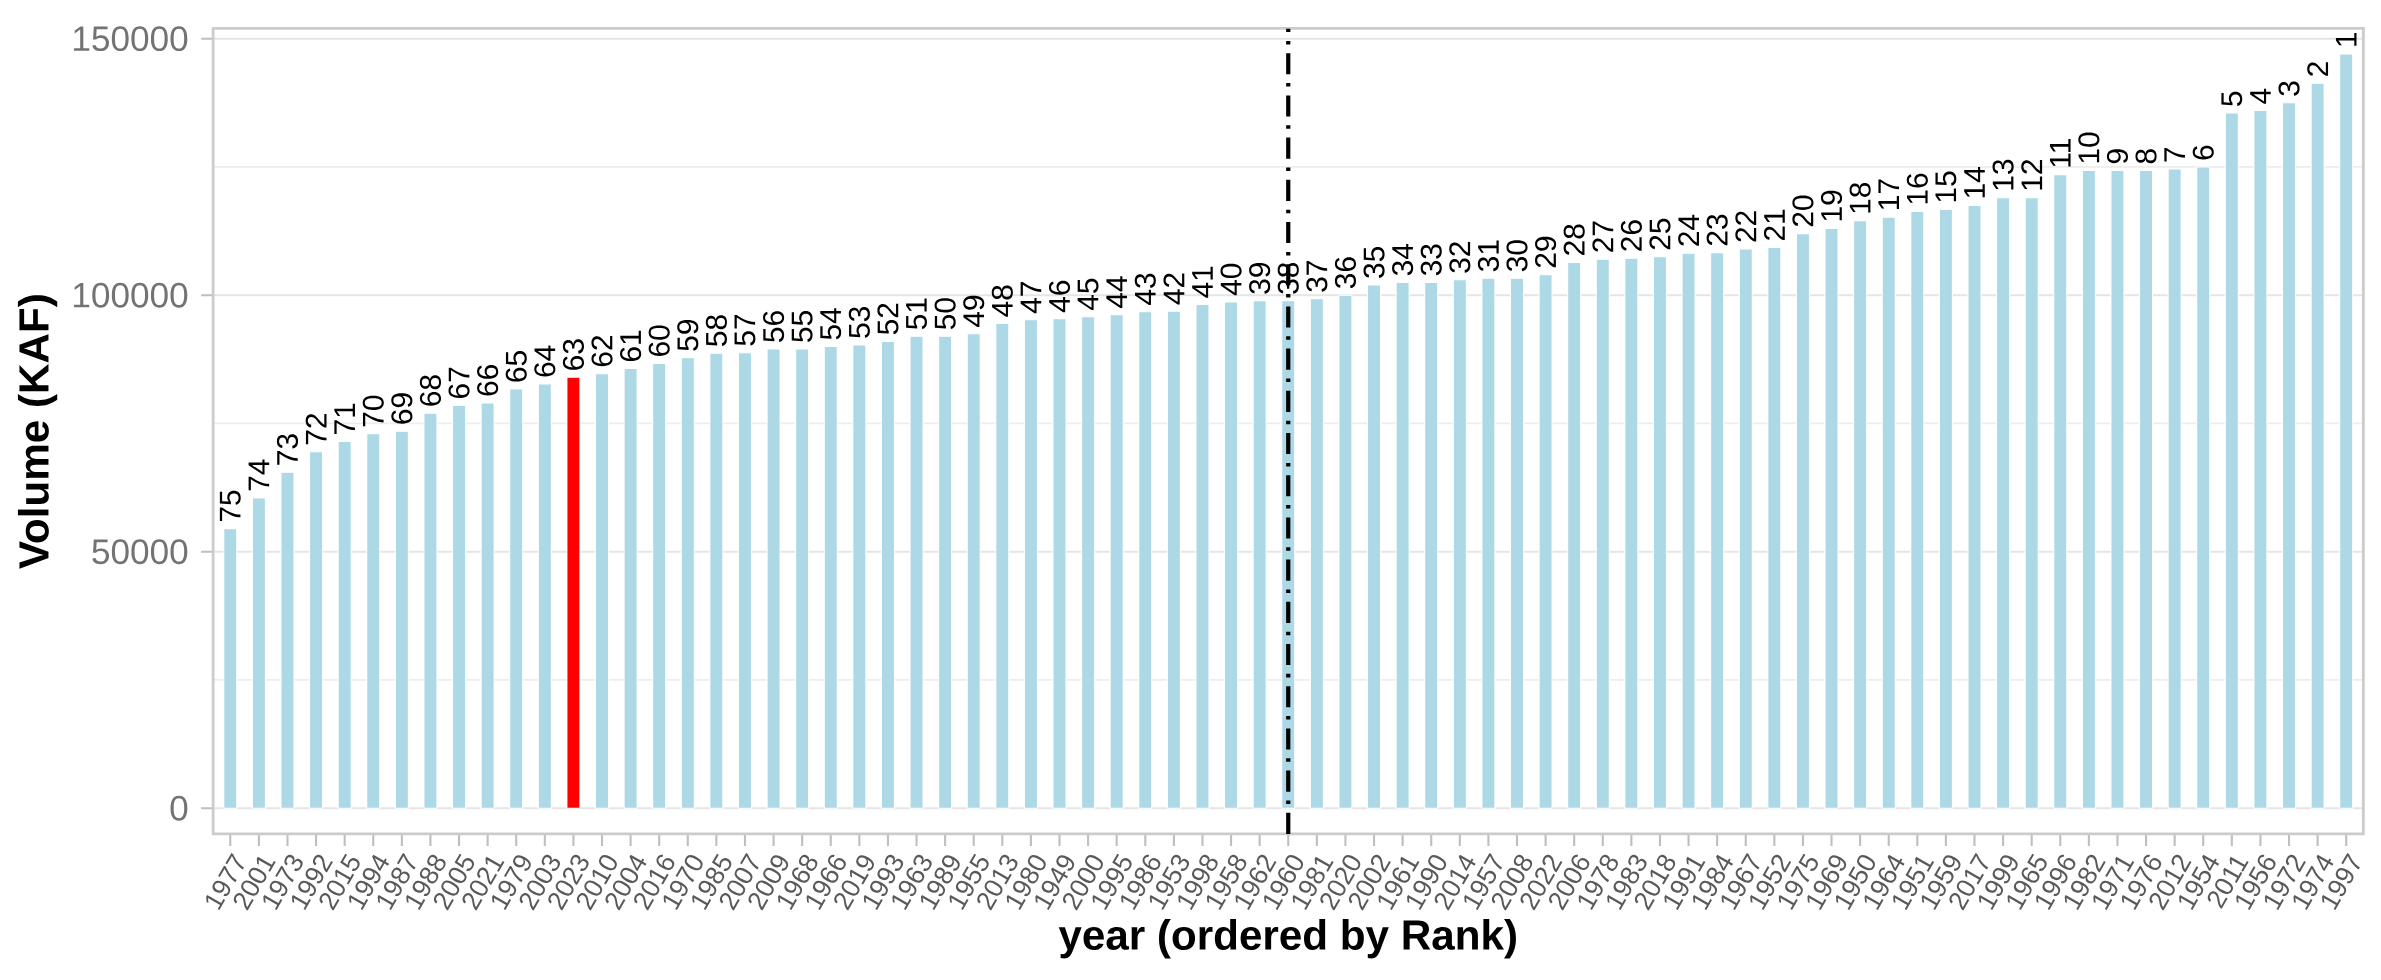  Describe the element at coordinates (1574, 239) in the screenshot. I see `annotation: 28` at that location.